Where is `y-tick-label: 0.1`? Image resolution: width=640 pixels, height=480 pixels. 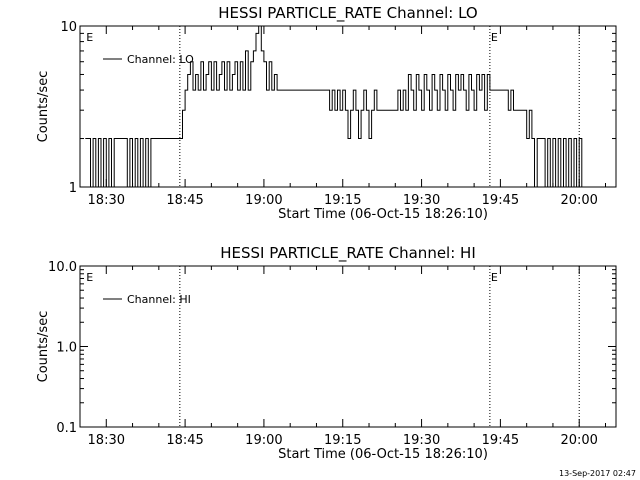 y-tick-label: 0.1 is located at coordinates (66, 428).